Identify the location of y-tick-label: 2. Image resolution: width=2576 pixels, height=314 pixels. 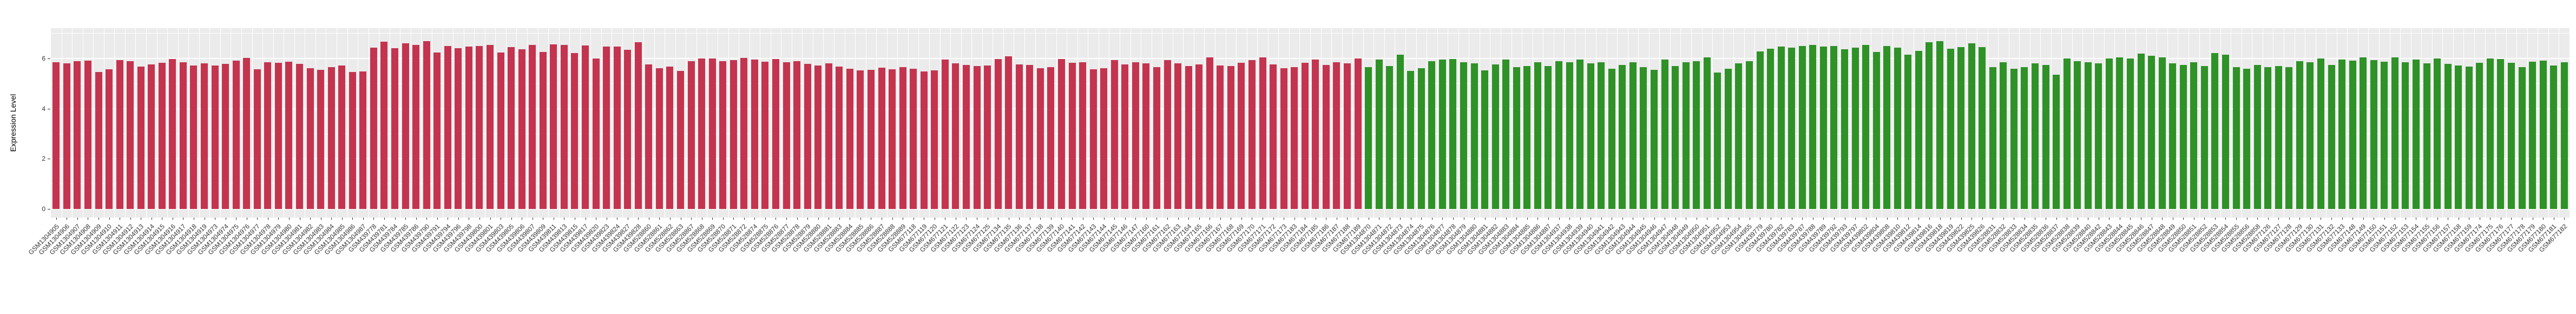
(43, 159).